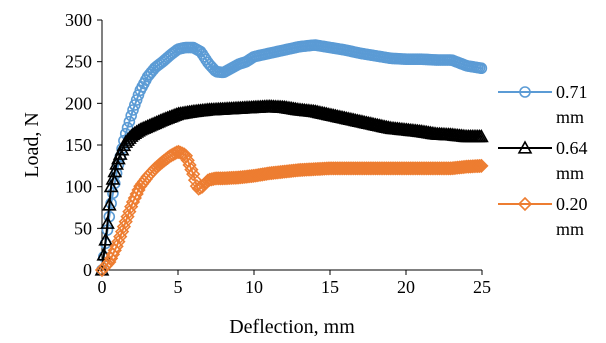 Image resolution: width=606 pixels, height=343 pixels. I want to click on legend-label: 0.20, so click(572, 204).